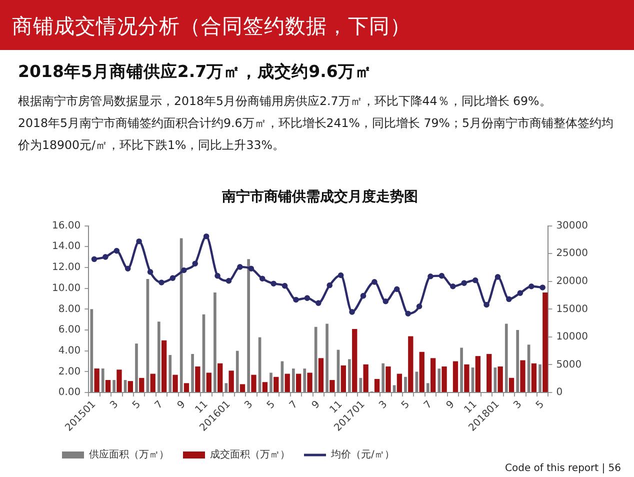 The width and height of the screenshot is (634, 477). What do you see at coordinates (195, 72) in the screenshot?
I see `chart-subtitle: 2018年5月商铺供应2.7万㎡，成交约9.6万㎡` at bounding box center [195, 72].